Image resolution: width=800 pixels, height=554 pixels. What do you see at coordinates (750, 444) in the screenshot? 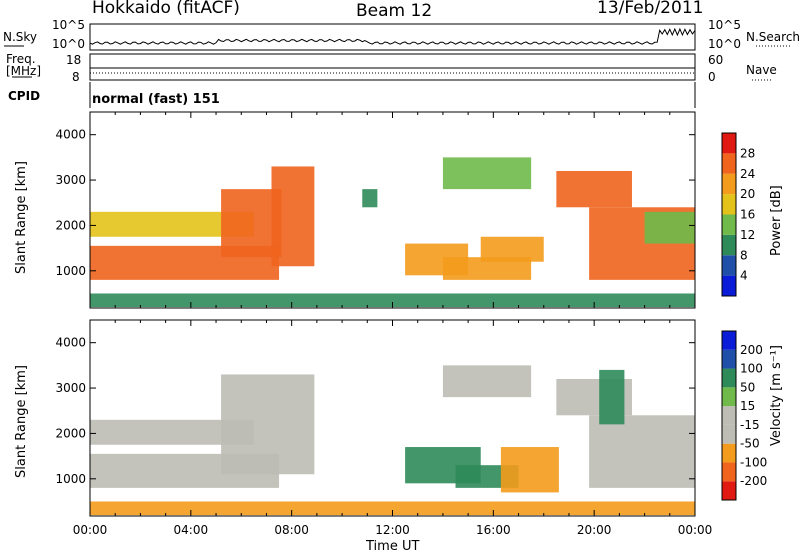
I see `velocity-colorbar-tick: -50` at bounding box center [750, 444].